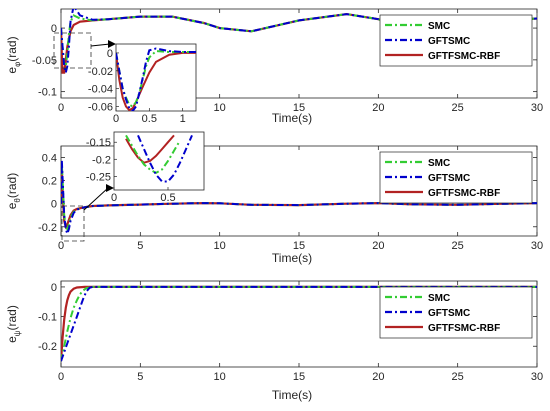 The height and width of the screenshot is (411, 550). I want to click on y-axis-label: eψ(rad), so click(13, 324).